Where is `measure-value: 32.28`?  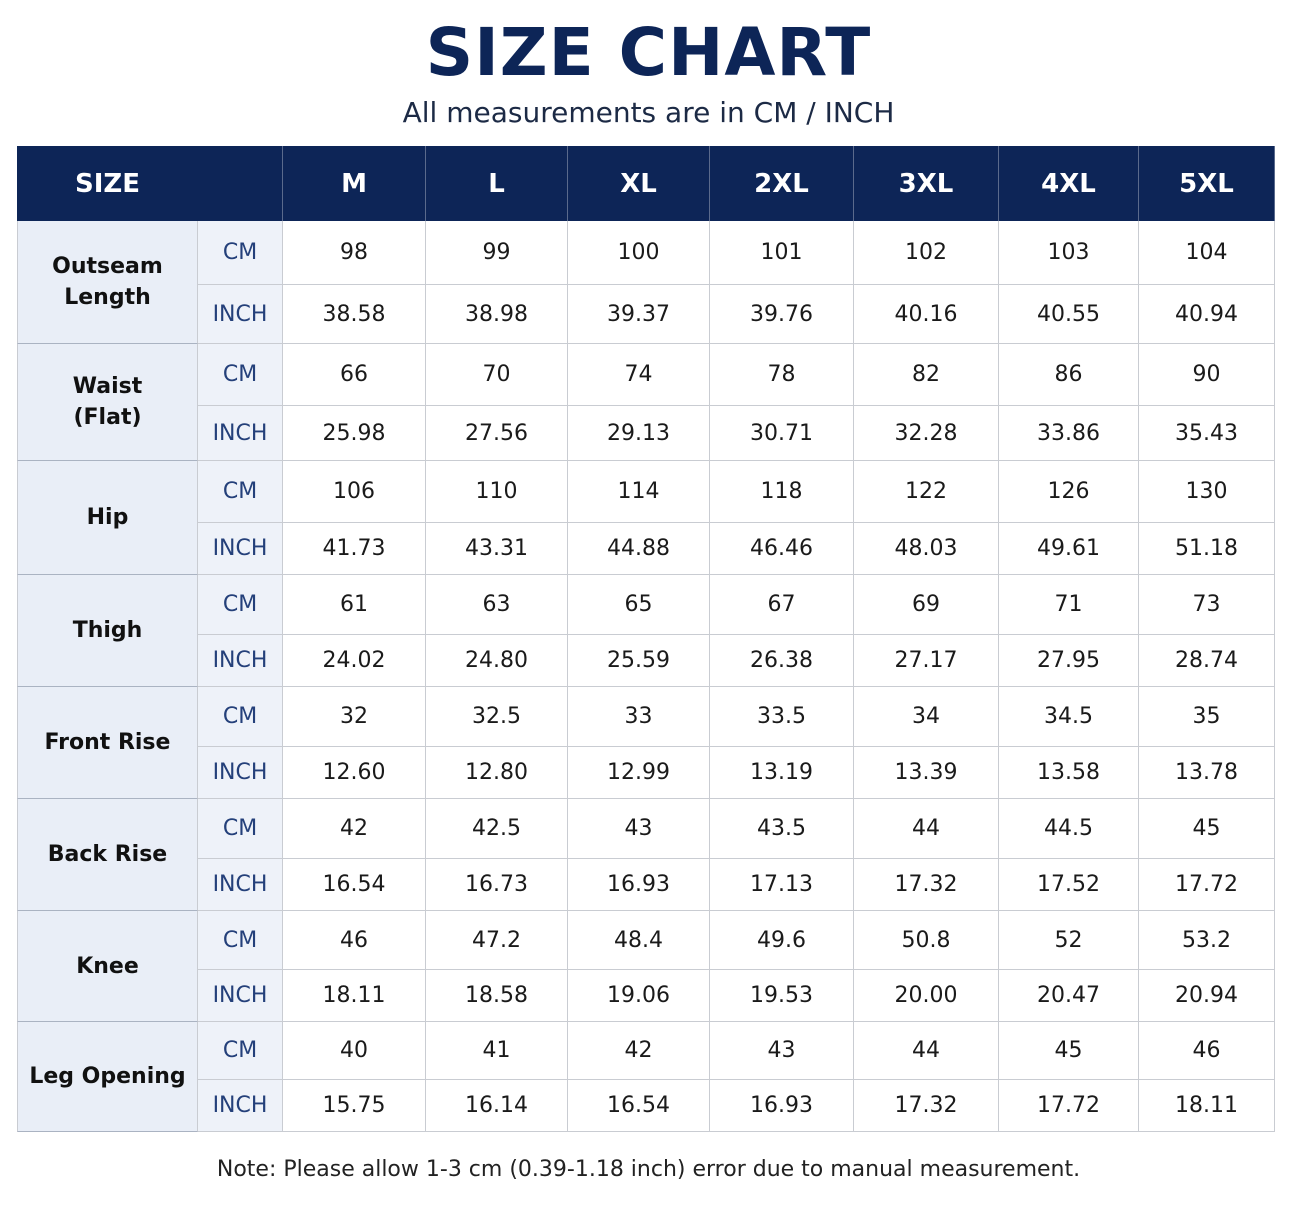 measure-value: 32.28 is located at coordinates (926, 433).